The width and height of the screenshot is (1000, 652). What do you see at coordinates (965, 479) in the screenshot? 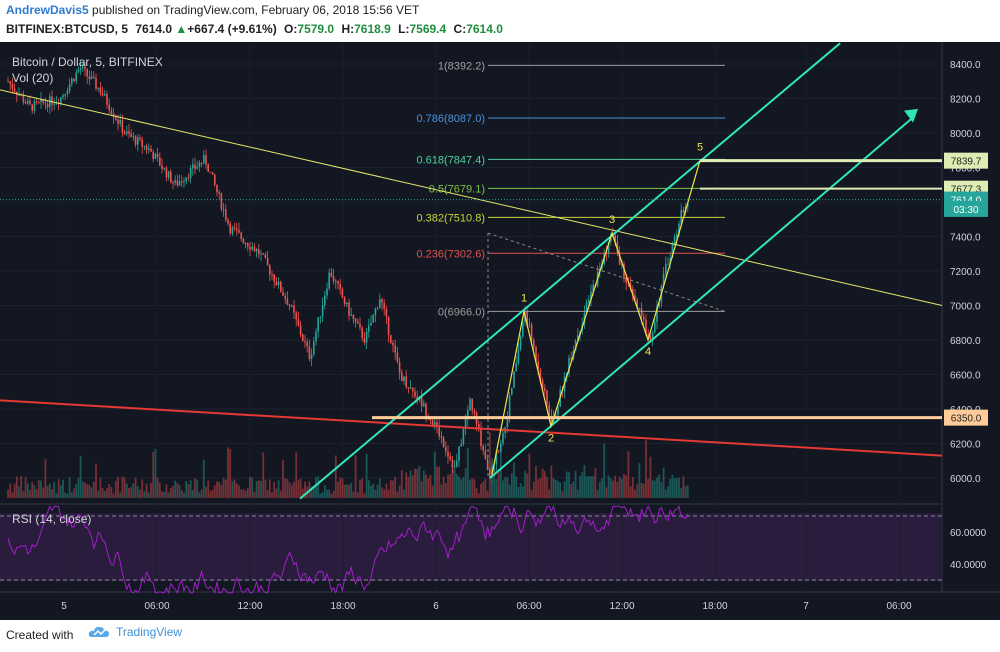
I see `price-tick-label: 6000.0` at bounding box center [965, 479].